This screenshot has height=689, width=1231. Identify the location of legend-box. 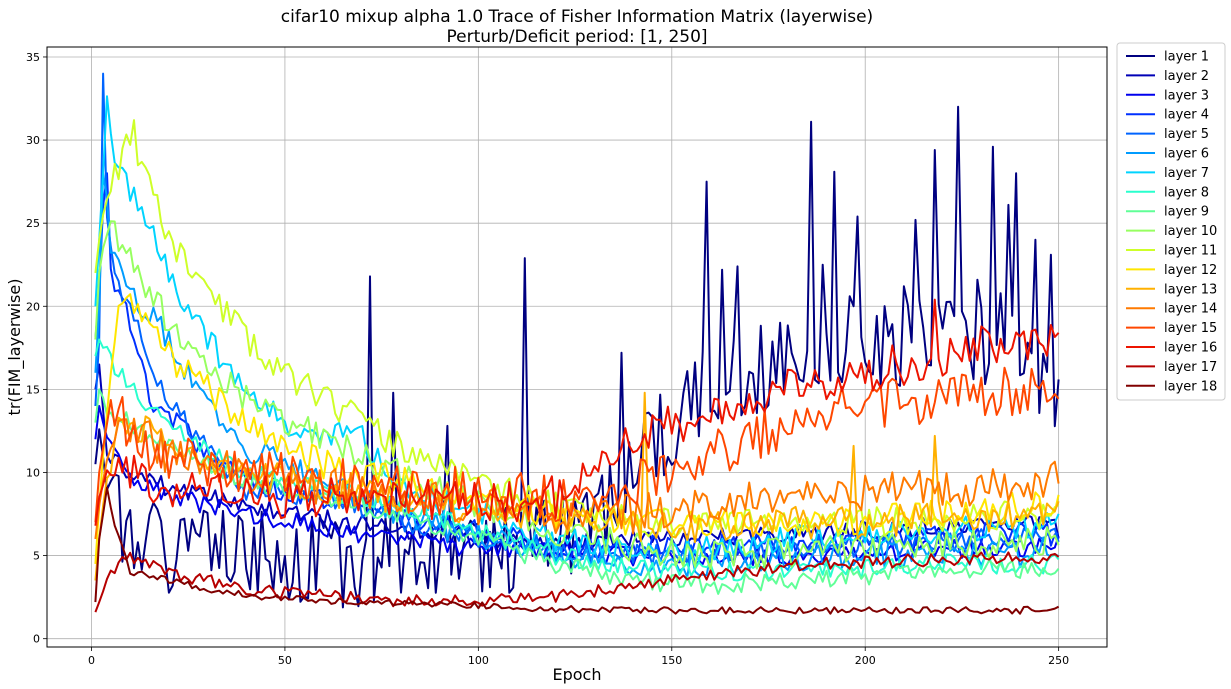
(1171, 221).